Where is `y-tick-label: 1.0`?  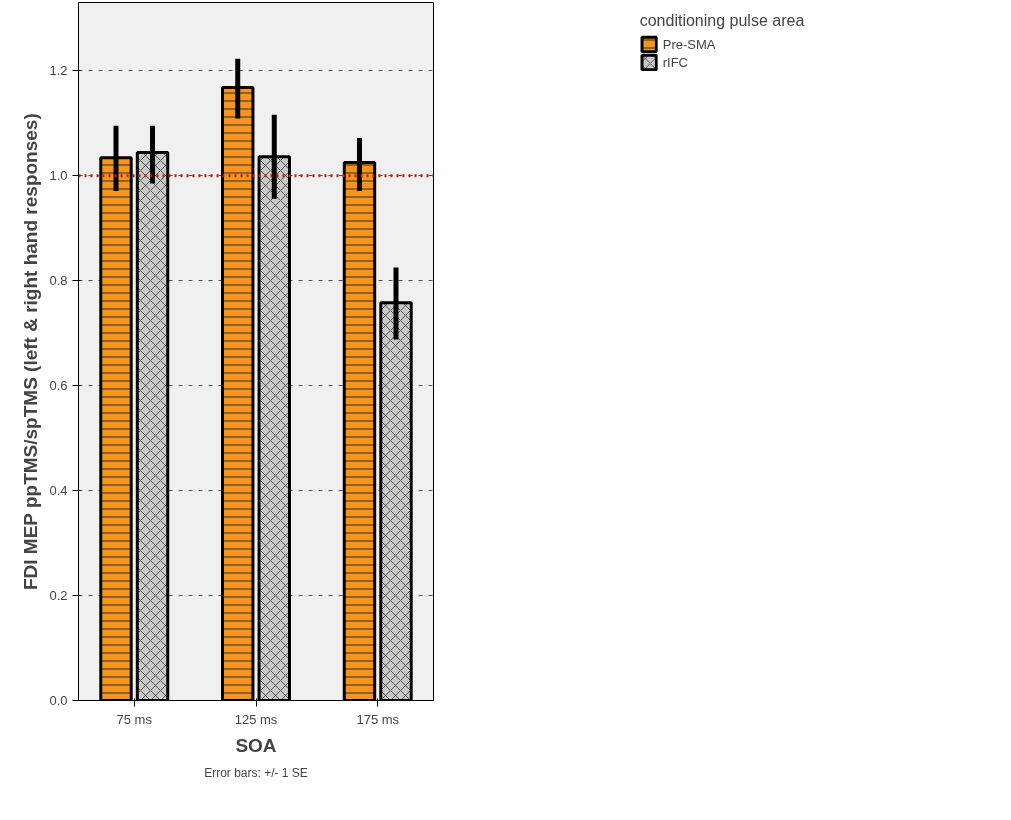
y-tick-label: 1.0 is located at coordinates (58, 176).